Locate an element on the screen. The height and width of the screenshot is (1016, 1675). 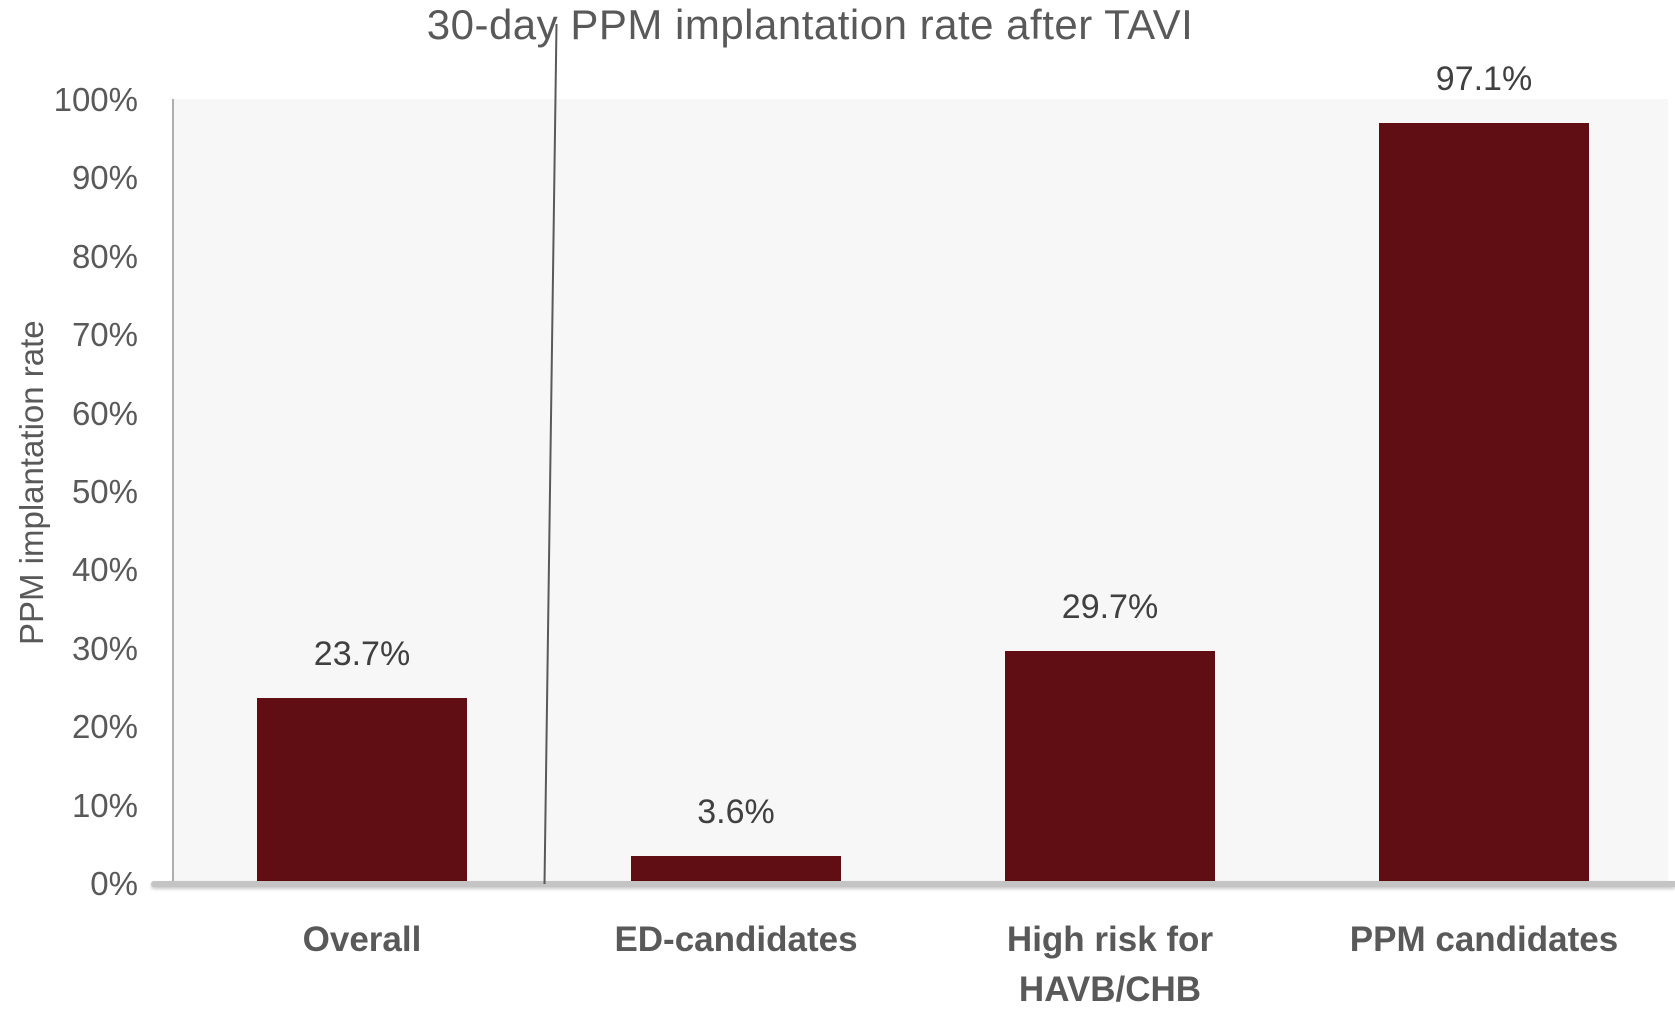
y-tick-label-80: 80% is located at coordinates (104, 256).